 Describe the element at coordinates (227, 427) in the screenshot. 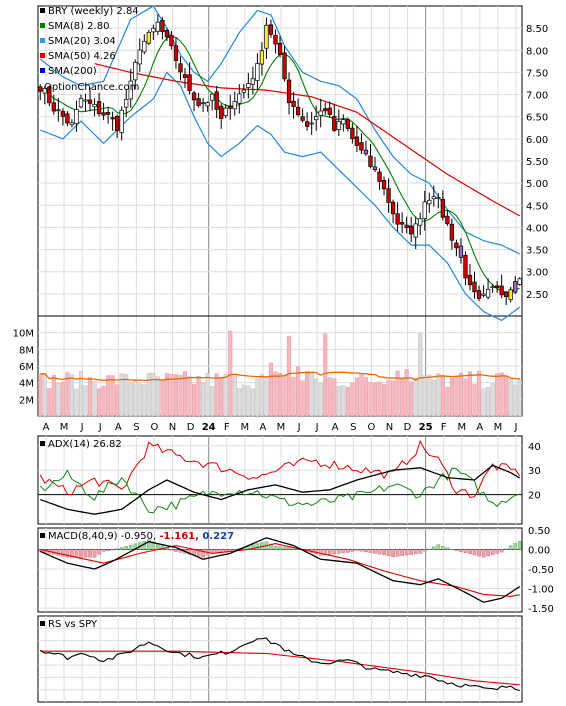

I see `x-month-label: F` at that location.